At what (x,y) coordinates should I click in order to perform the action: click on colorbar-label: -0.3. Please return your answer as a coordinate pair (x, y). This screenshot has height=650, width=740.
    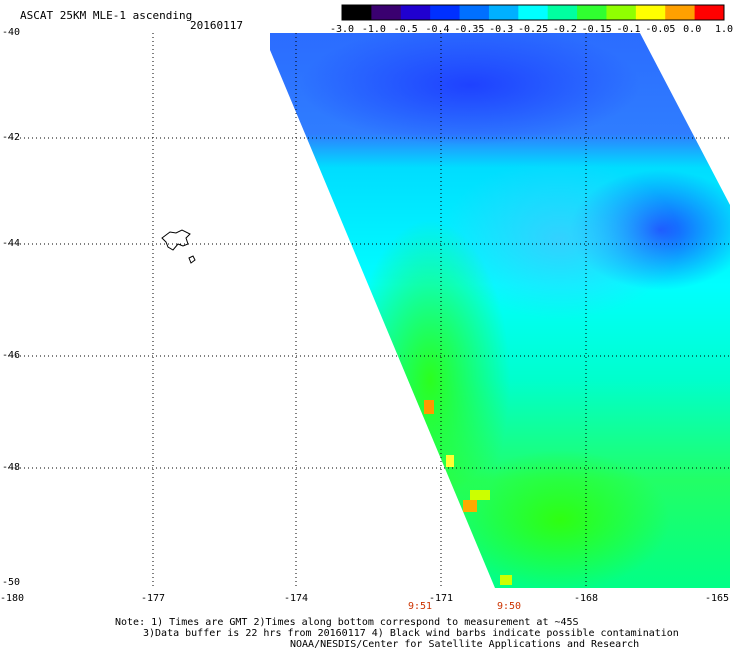
    Looking at the image, I should click on (501, 29).